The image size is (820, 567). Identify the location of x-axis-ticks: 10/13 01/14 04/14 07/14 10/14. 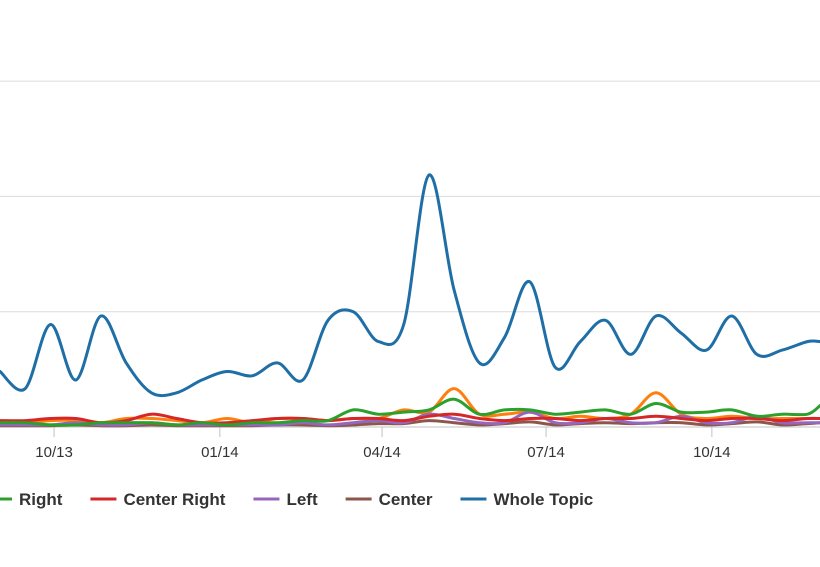
(383, 444).